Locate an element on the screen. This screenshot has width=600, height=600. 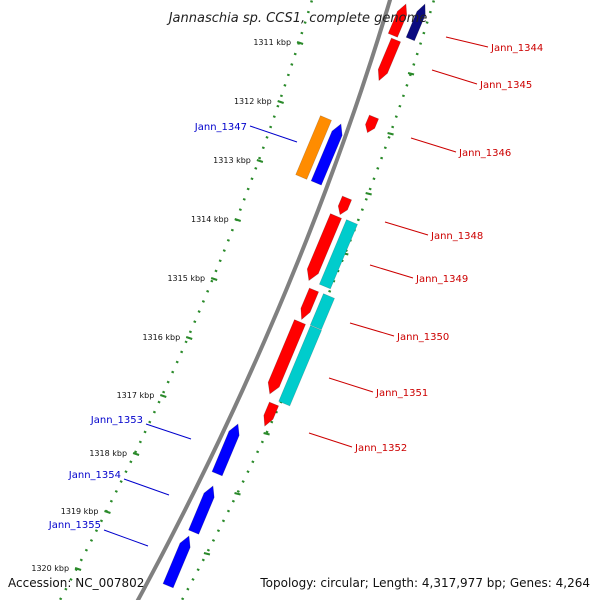
gene-cyan-1350-pair is located at coordinates (322, 312).